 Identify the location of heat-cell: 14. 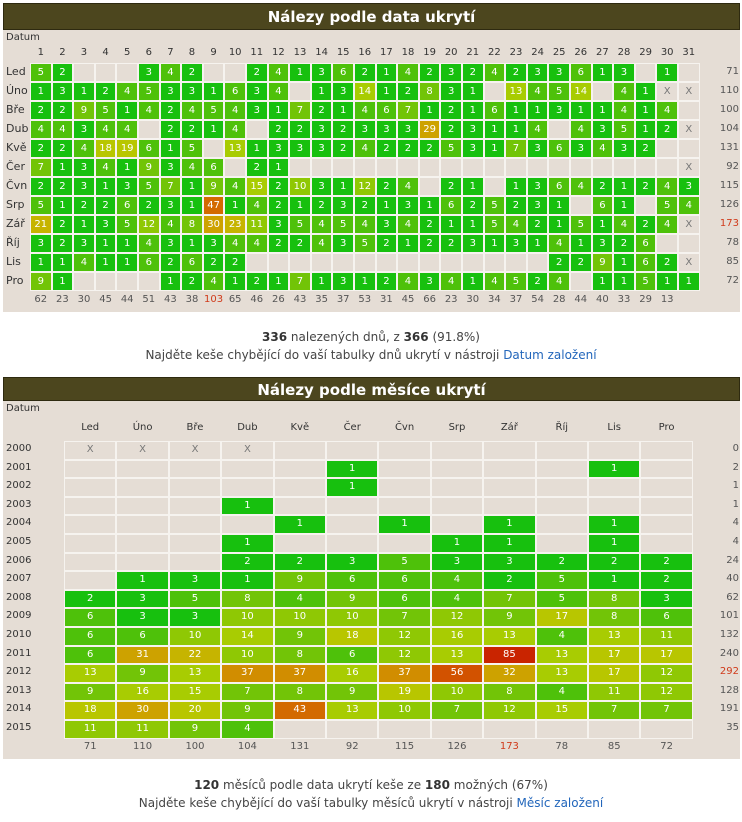
(581, 91).